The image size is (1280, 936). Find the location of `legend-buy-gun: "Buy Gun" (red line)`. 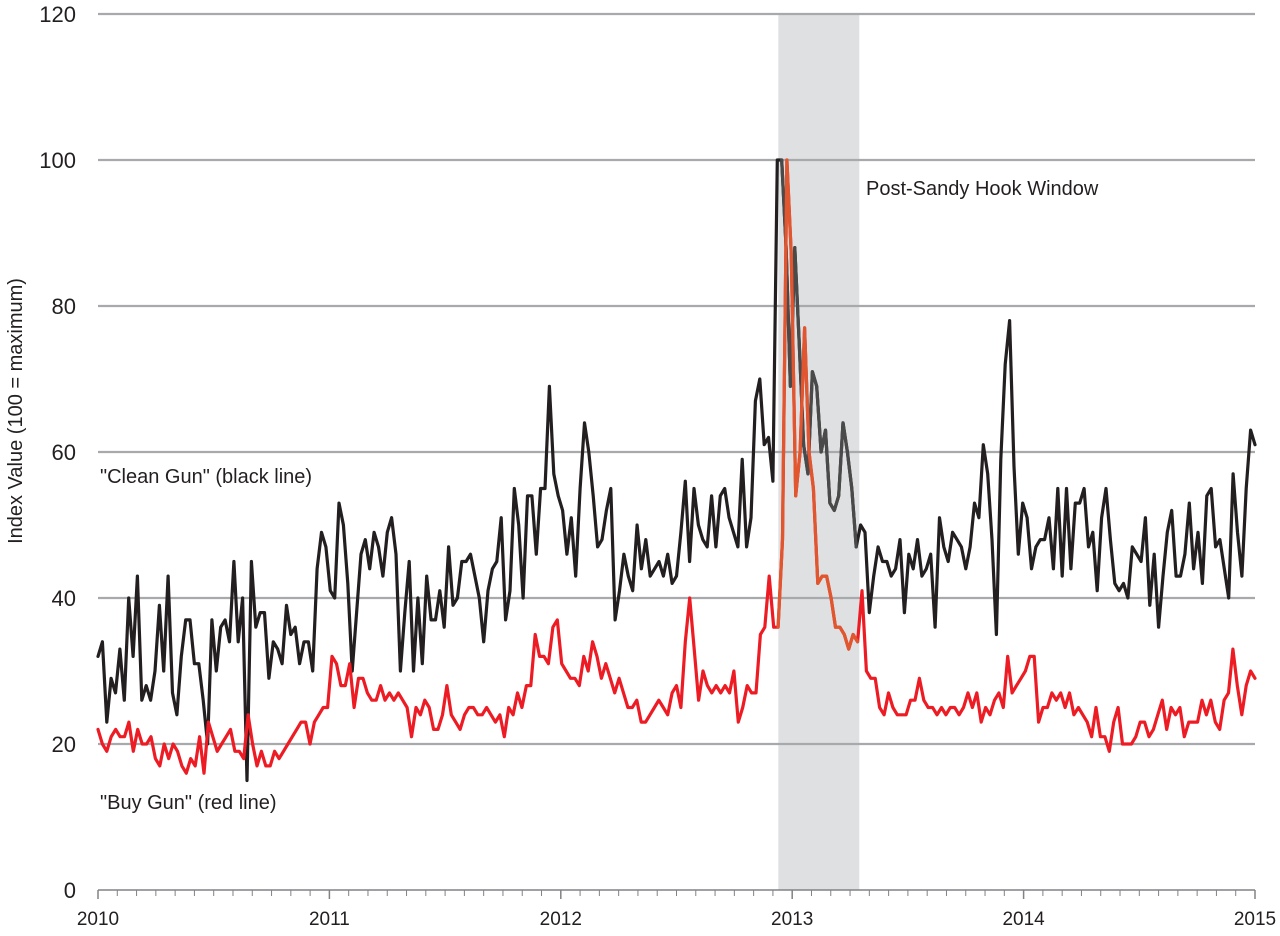

legend-buy-gun: "Buy Gun" (red line) is located at coordinates (188, 803).